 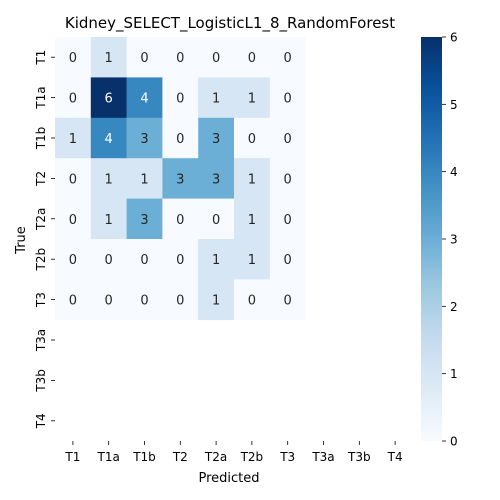 I want to click on y-tick-label: T1b, so click(x=41, y=139).